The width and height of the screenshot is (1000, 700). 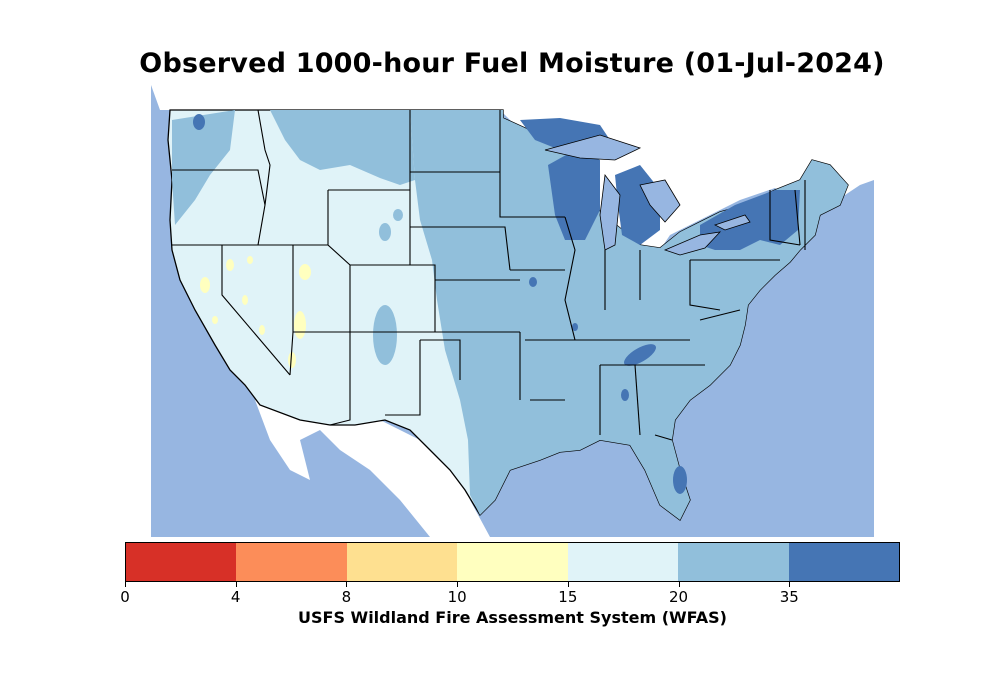 What do you see at coordinates (125, 597) in the screenshot?
I see `colorbar-tick-label: 0` at bounding box center [125, 597].